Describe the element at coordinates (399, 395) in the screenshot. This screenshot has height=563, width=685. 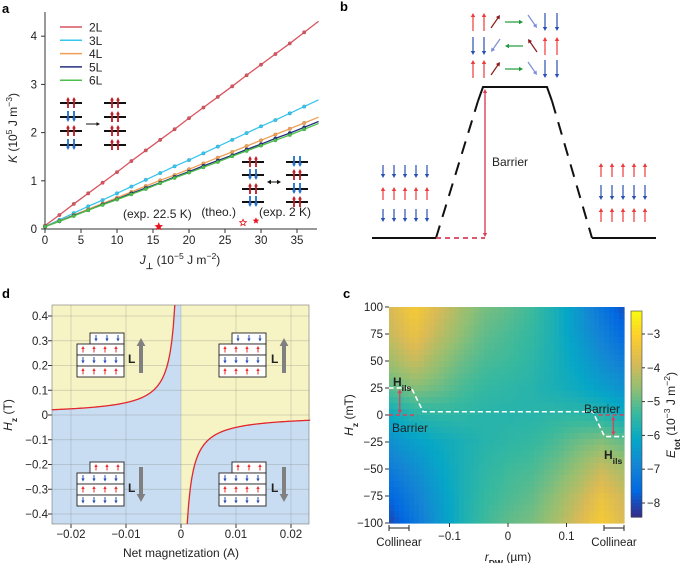
I see `arrow-head-icon` at that location.